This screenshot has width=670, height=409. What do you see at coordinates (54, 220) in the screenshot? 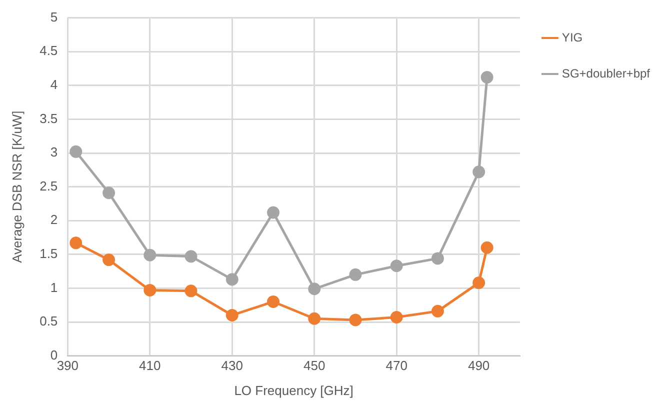
I see `y-tick-label: 2` at bounding box center [54, 220].